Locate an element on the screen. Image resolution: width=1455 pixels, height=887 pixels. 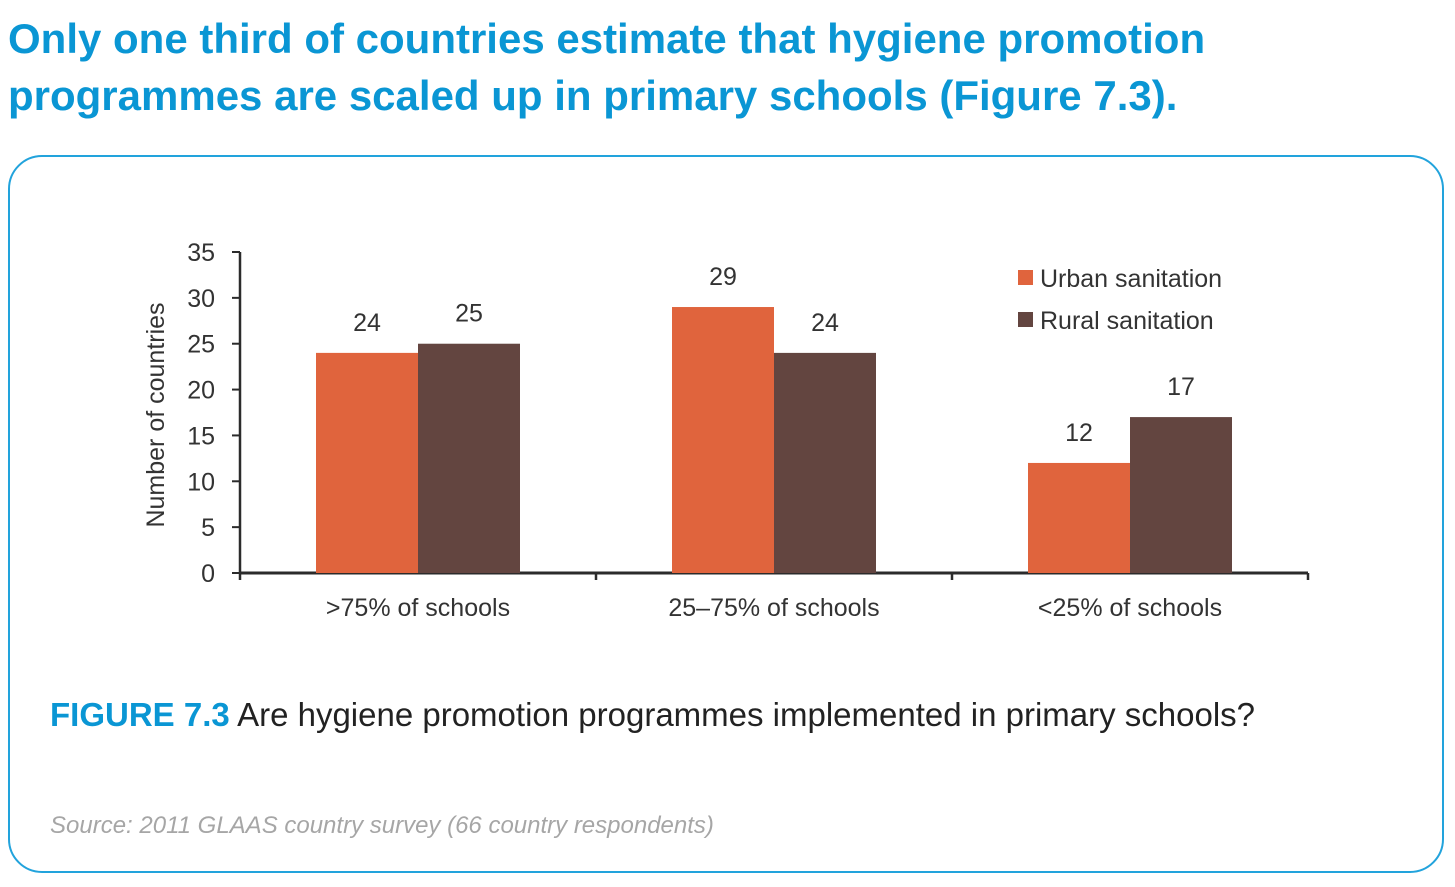
legend-swatch-rural is located at coordinates (1025, 319).